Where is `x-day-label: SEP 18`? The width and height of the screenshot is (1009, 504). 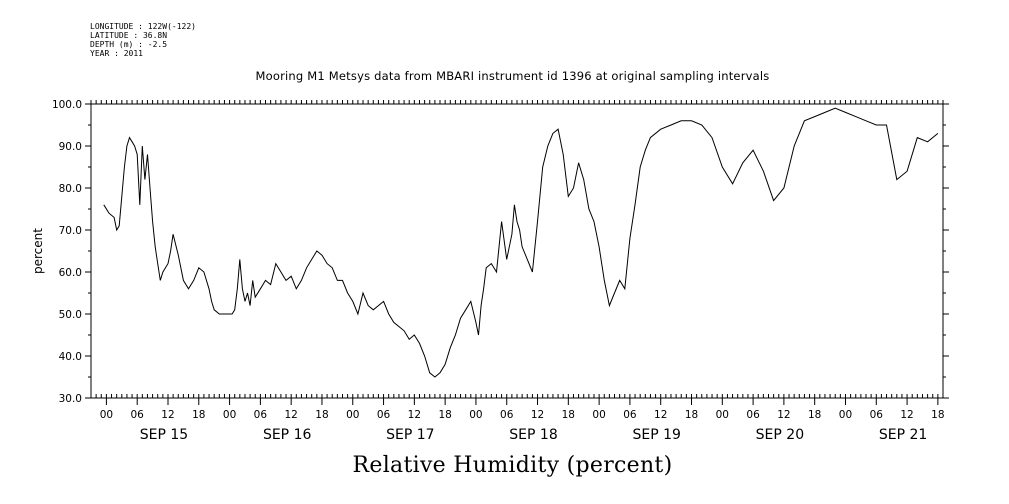 x-day-label: SEP 18 is located at coordinates (533, 435).